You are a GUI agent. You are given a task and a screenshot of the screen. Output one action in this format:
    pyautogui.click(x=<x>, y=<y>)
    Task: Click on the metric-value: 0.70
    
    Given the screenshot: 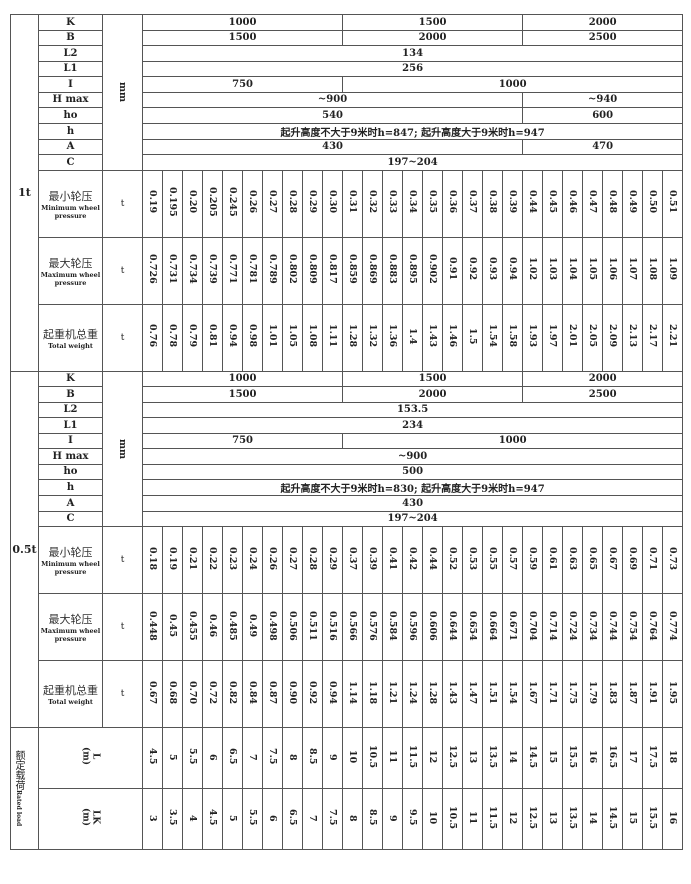 What is the action you would take?
    pyautogui.click(x=192, y=694)
    